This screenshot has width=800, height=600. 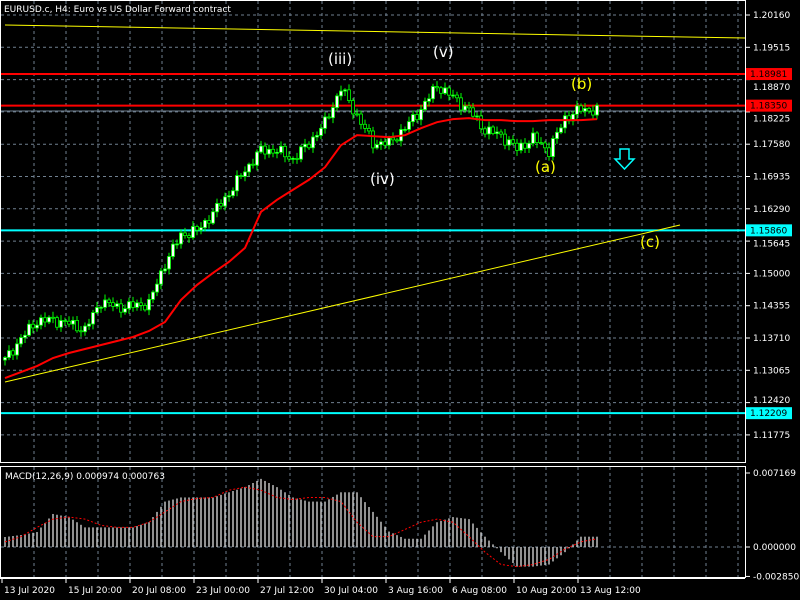 What do you see at coordinates (581, 84) in the screenshot?
I see `wave-label: (b)` at bounding box center [581, 84].